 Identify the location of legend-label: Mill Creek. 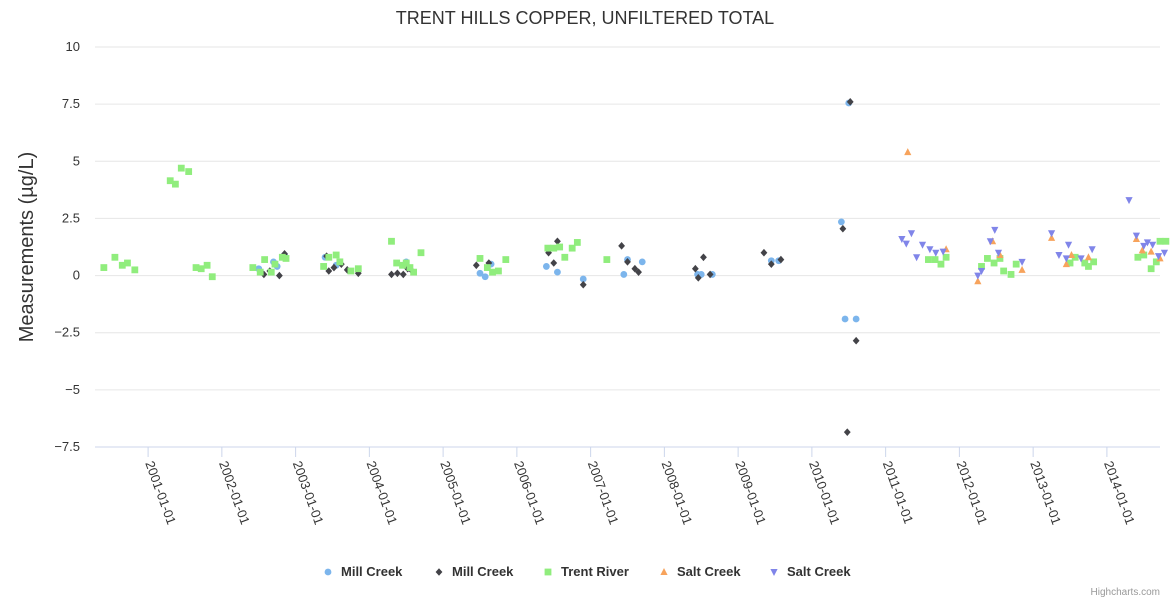
(372, 571).